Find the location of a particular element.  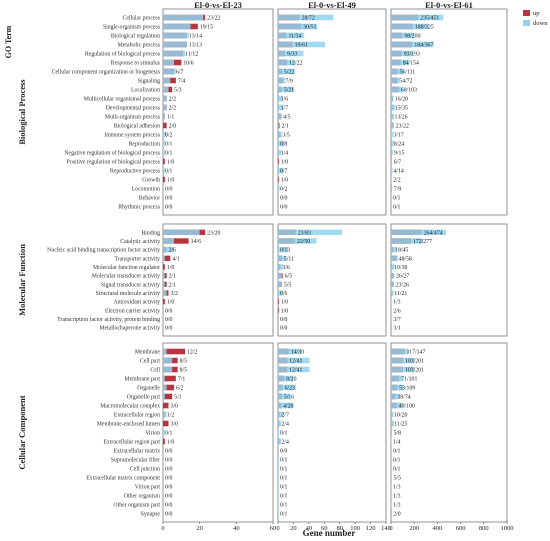

data-label: 12/2 is located at coordinates (192, 353).